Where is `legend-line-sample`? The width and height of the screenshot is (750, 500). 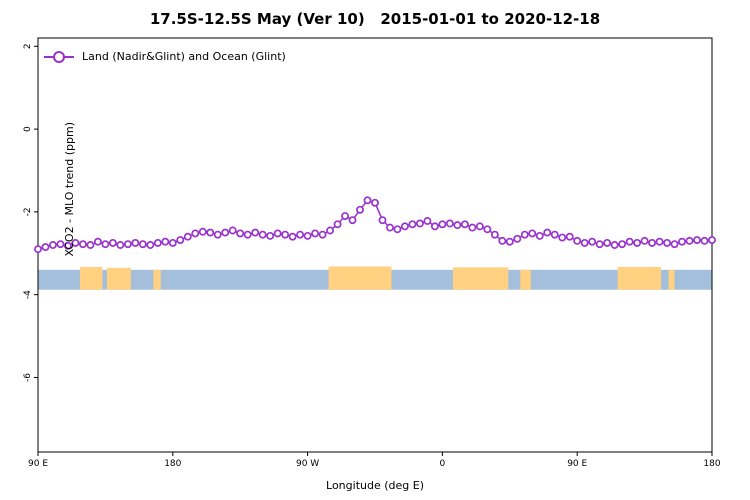
legend-line-sample is located at coordinates (59, 56).